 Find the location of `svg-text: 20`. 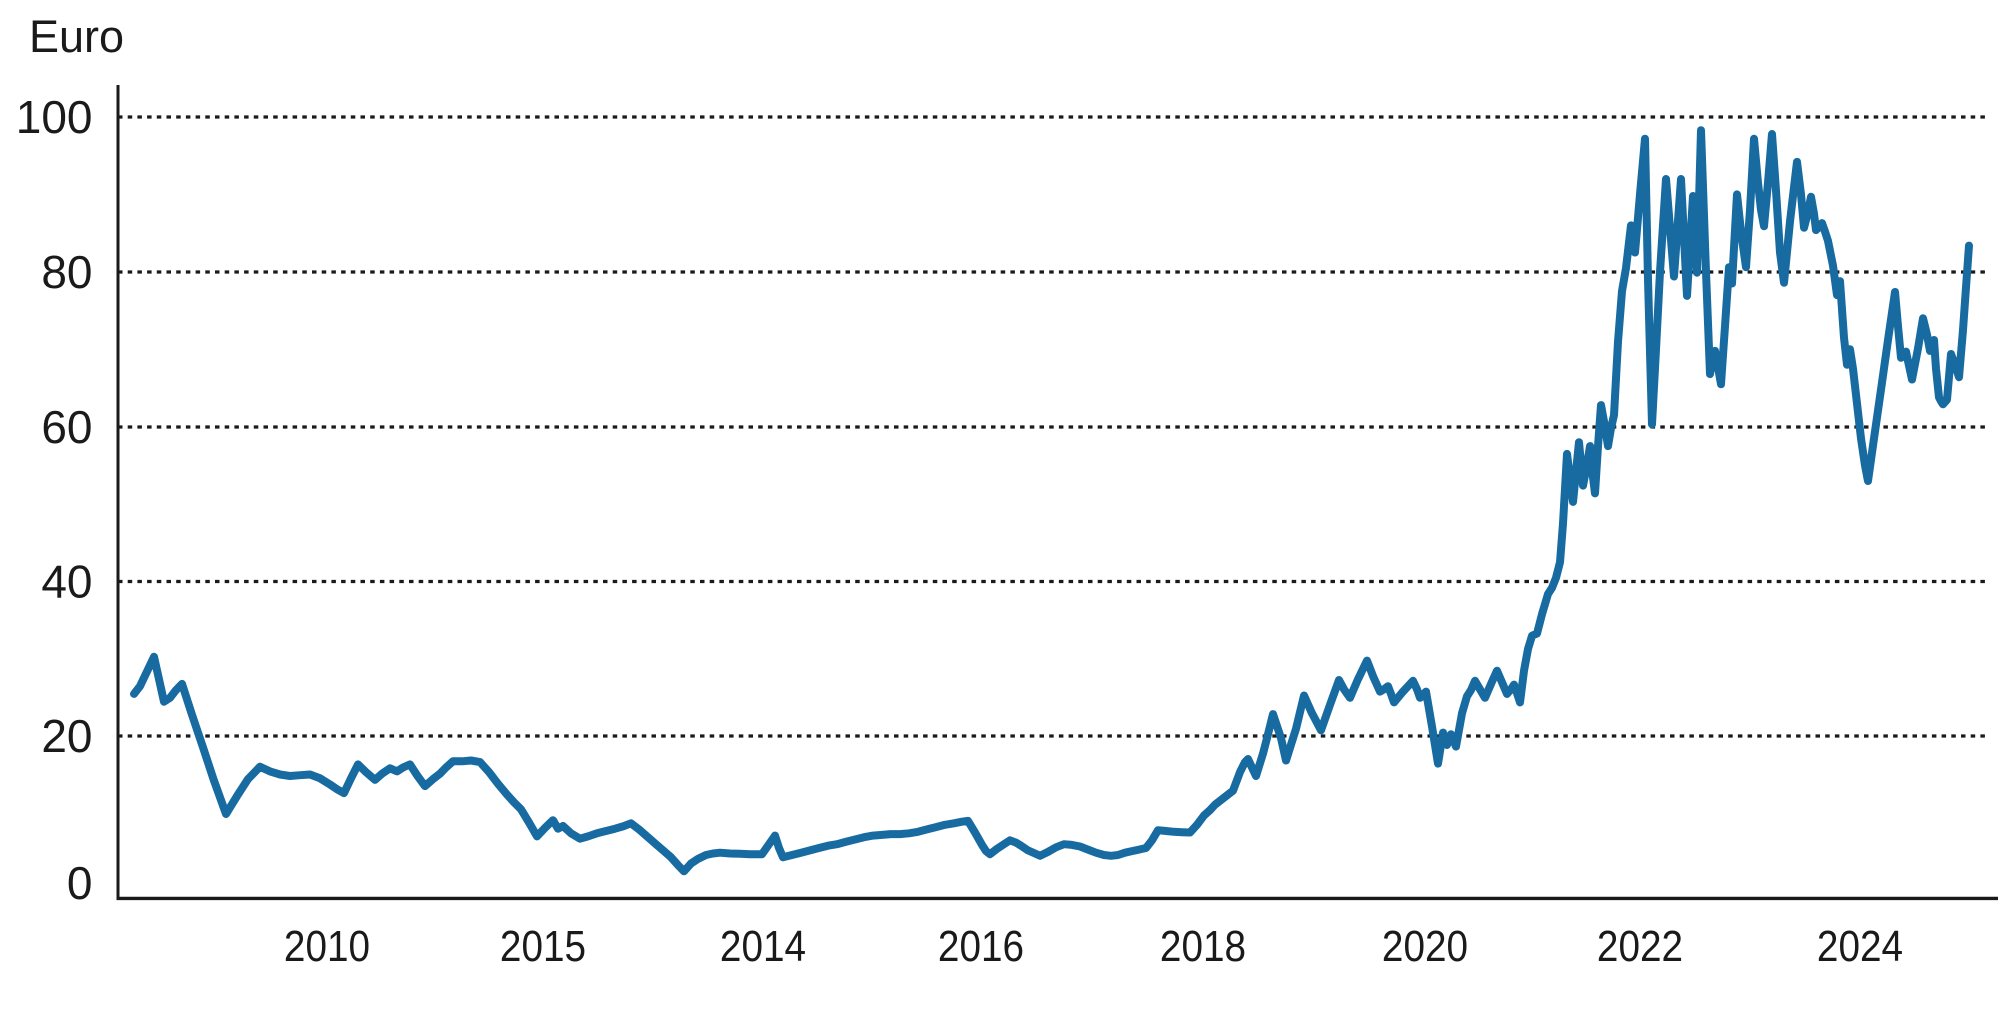

svg-text: 20 is located at coordinates (66, 736).